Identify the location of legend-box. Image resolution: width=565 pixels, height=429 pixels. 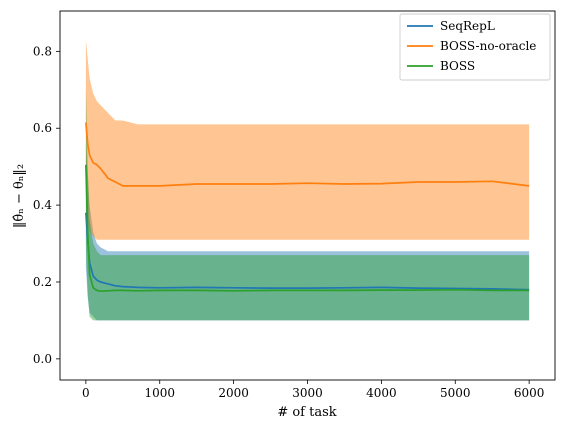
(475, 47).